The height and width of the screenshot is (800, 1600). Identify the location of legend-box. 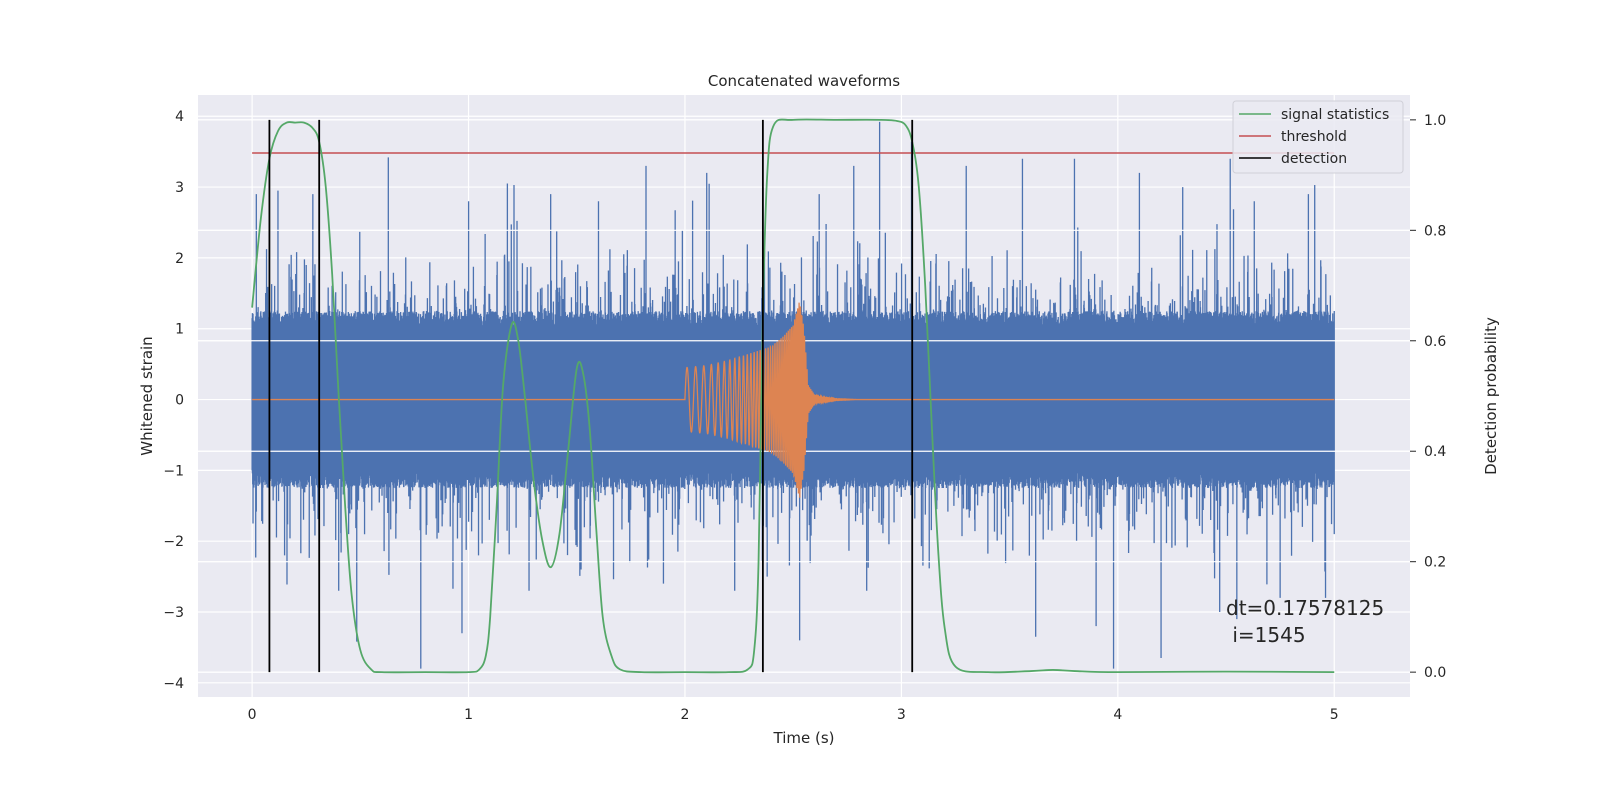
(1318, 137).